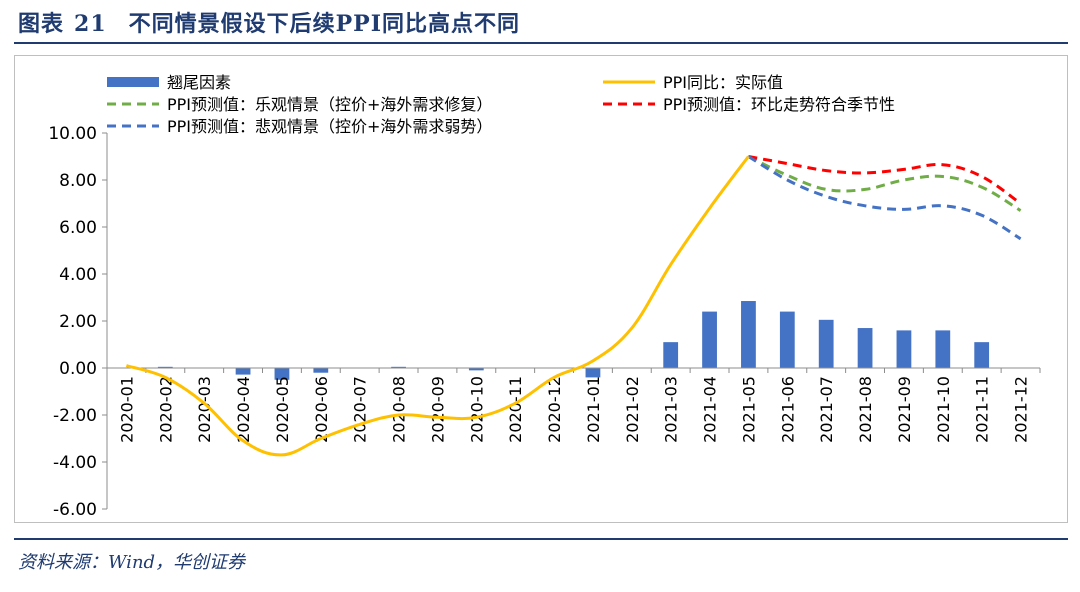 This screenshot has width=1080, height=592. What do you see at coordinates (132, 562) in the screenshot?
I see `source-note: 资料来源：Wind，华创证券` at bounding box center [132, 562].